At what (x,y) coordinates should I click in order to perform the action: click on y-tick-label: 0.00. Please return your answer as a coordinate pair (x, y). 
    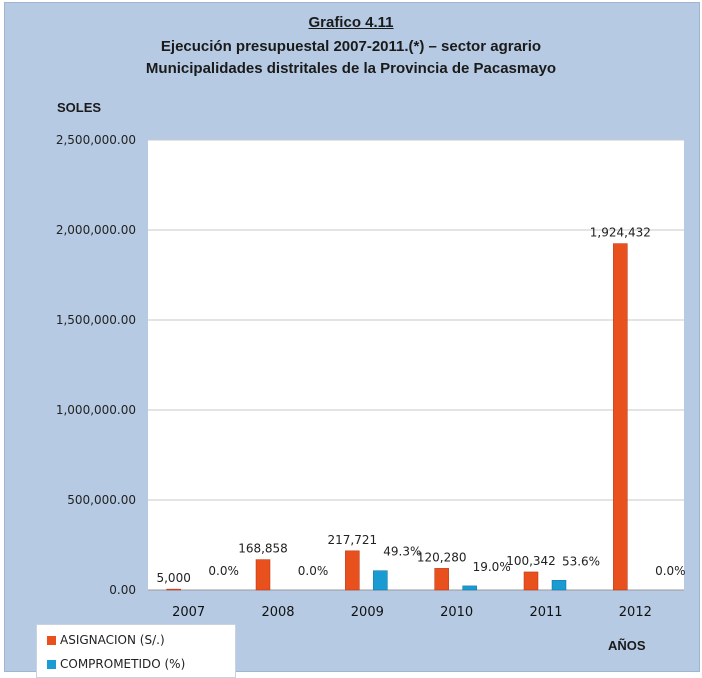
    Looking at the image, I should click on (122, 590).